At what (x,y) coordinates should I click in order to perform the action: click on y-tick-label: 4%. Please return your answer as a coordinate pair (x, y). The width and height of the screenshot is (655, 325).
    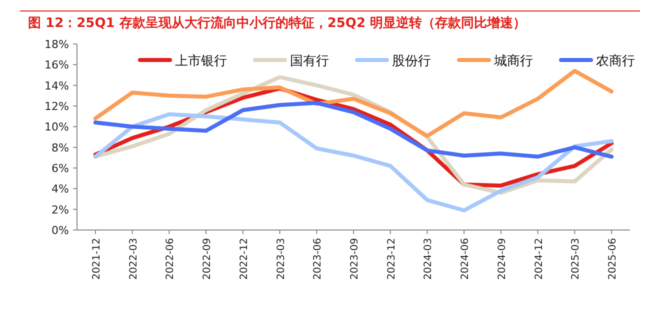
    Looking at the image, I should click on (60, 189).